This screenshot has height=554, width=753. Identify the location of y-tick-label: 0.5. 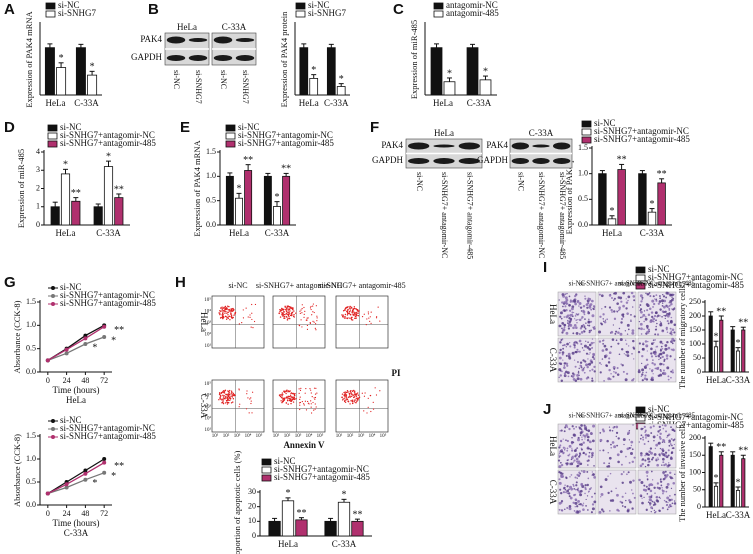
(31, 481).